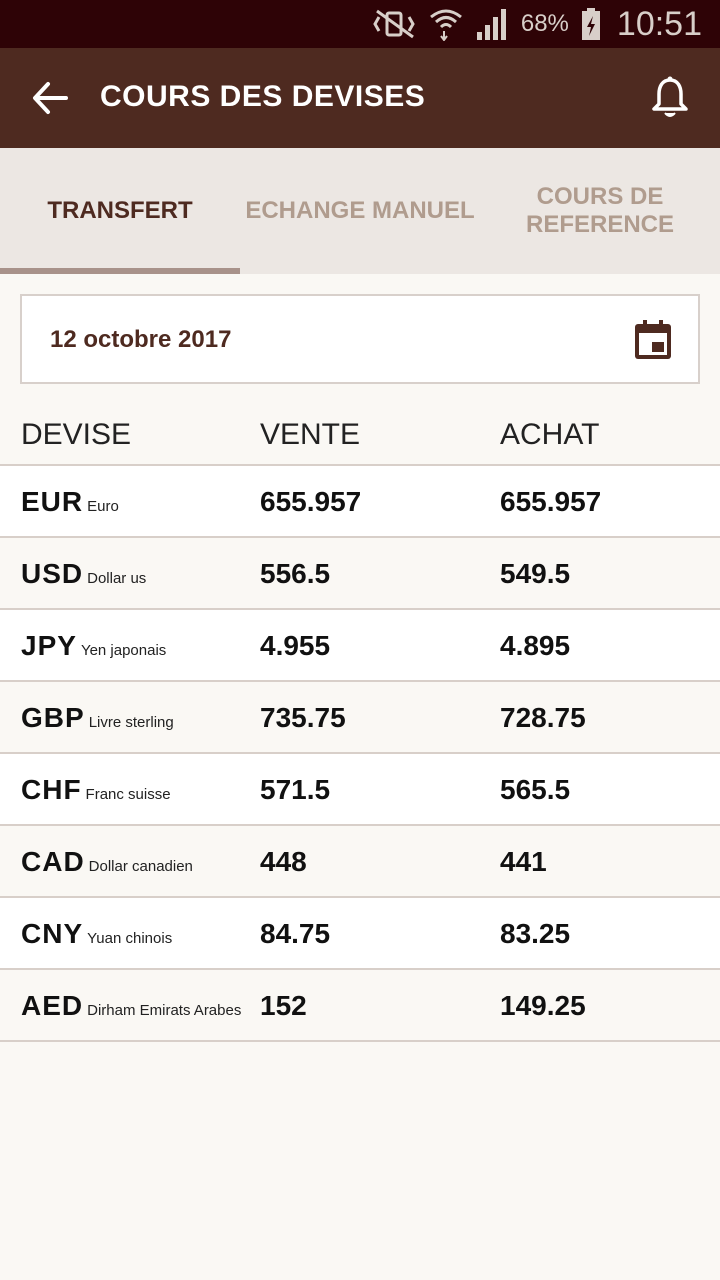  I want to click on tab-transfert: TRANSFERT, so click(120, 211).